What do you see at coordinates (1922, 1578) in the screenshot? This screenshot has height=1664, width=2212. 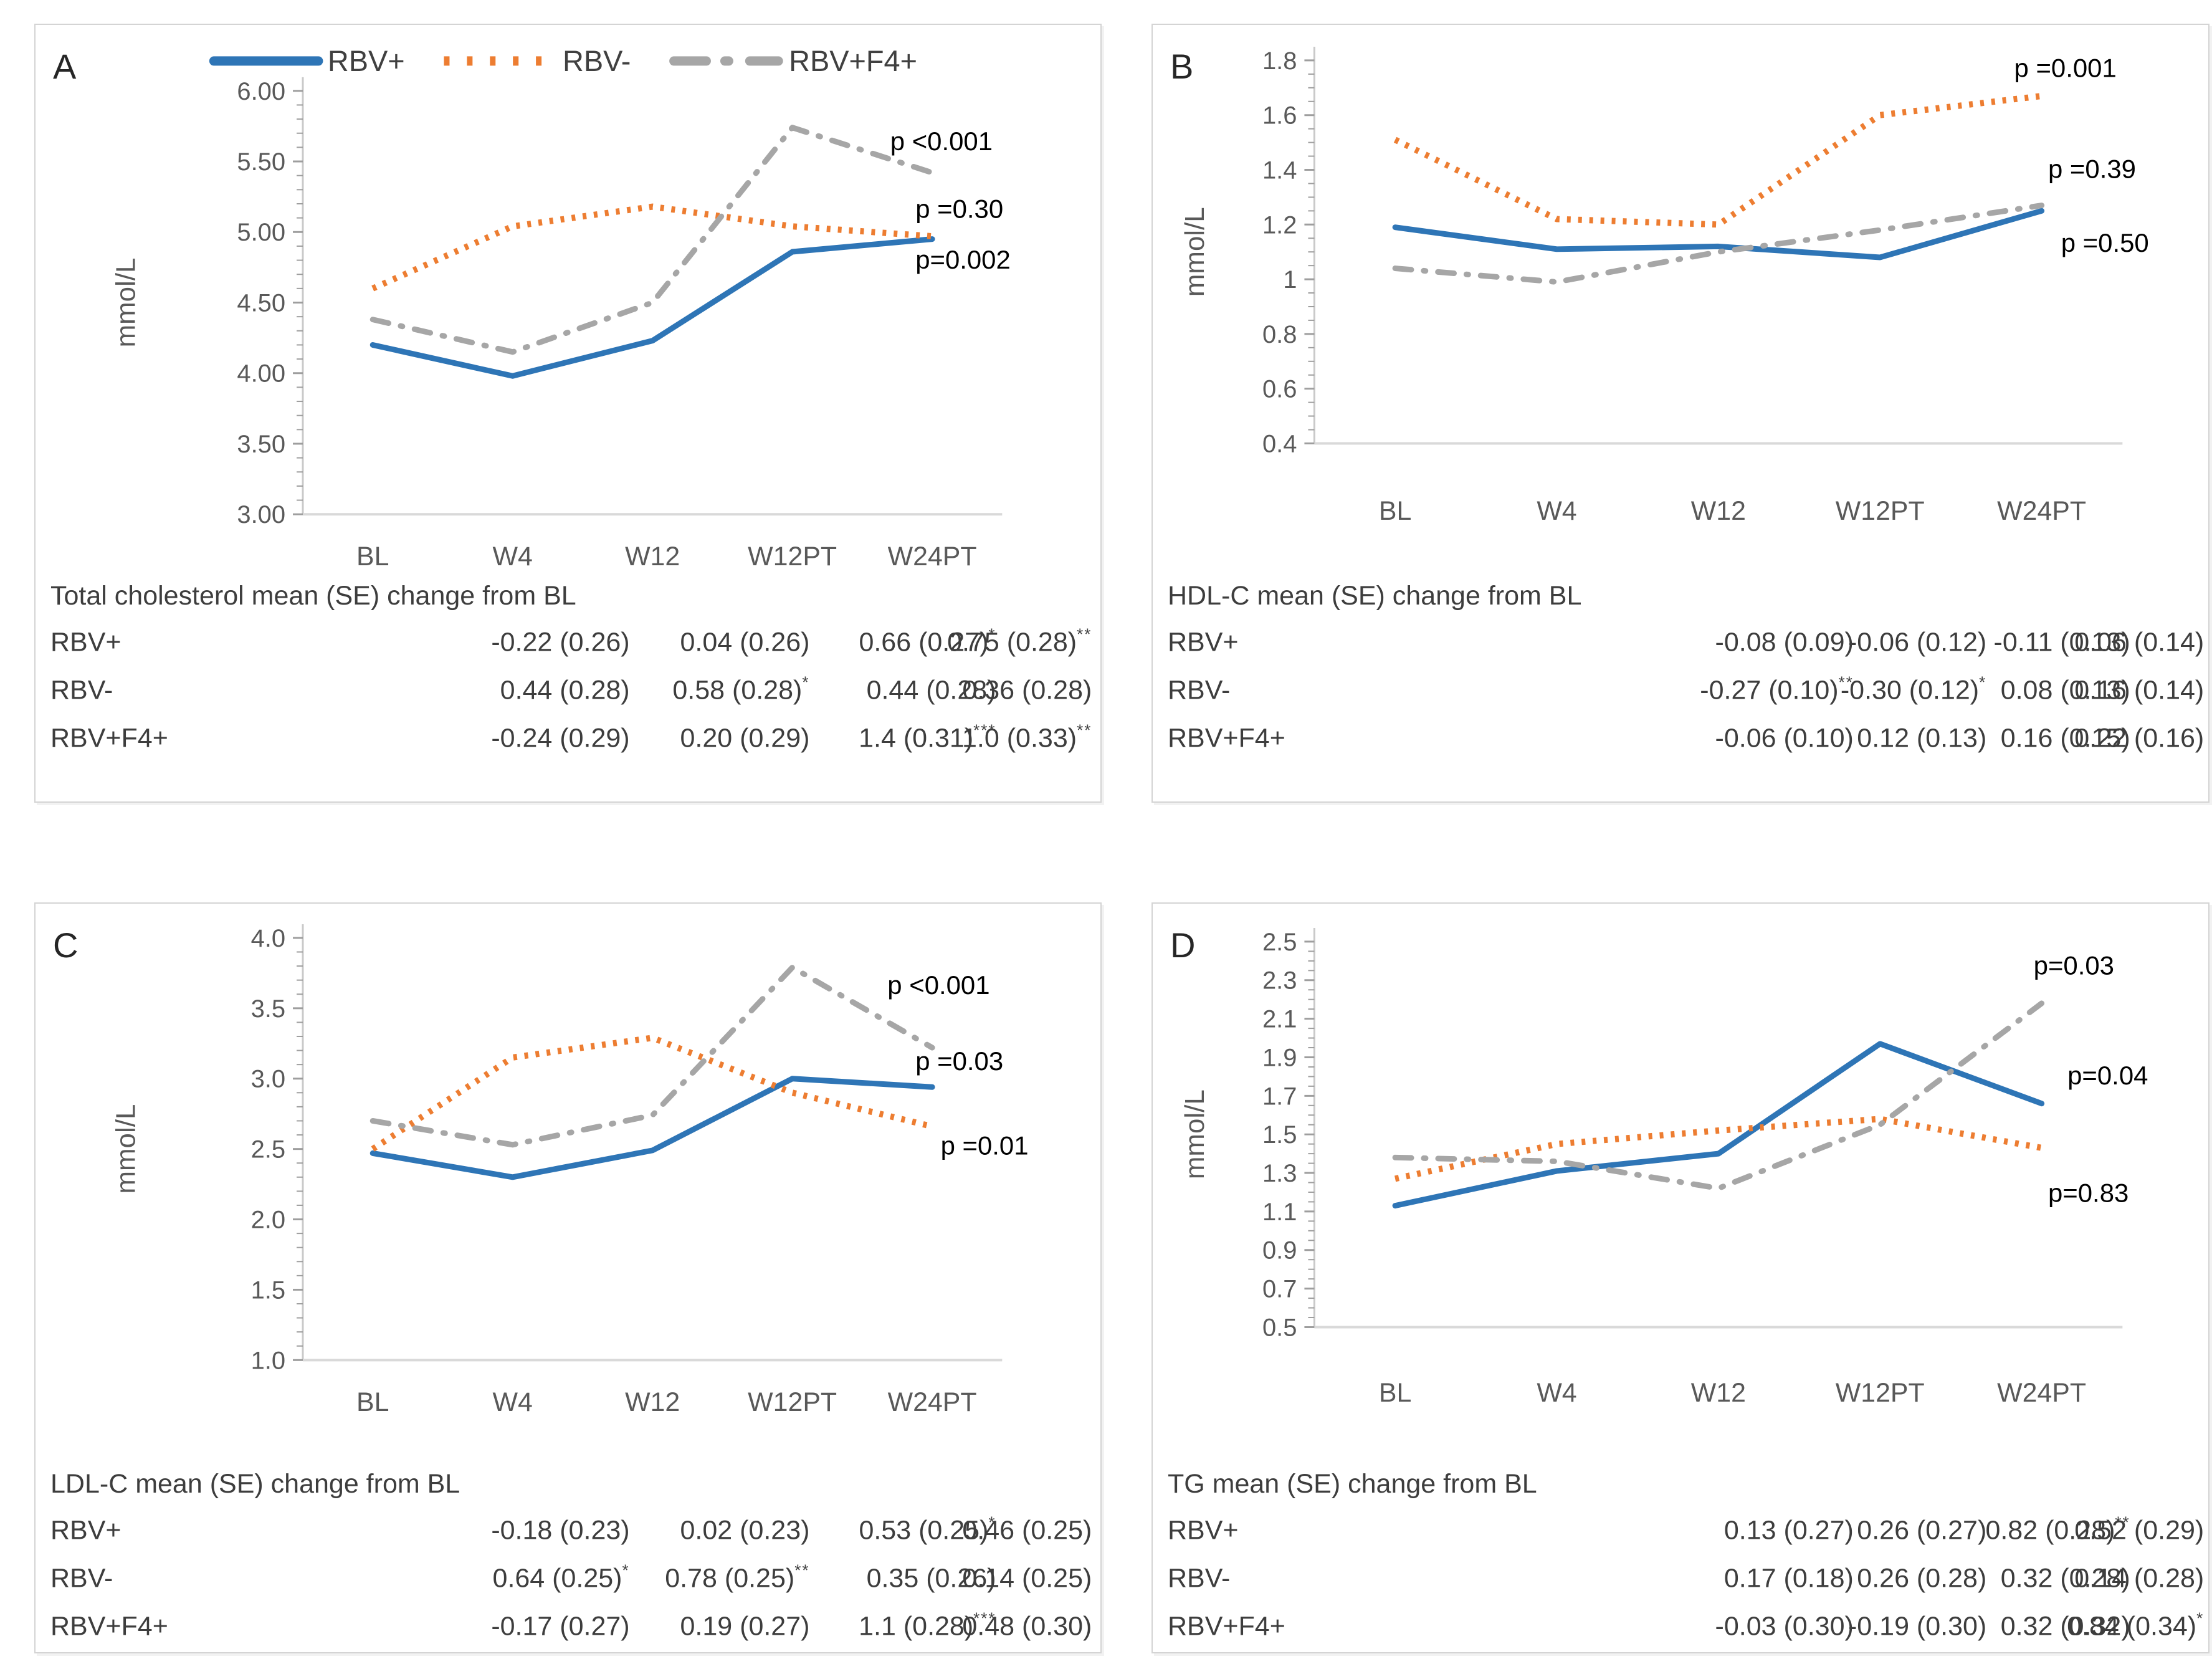 I see `value-cell: 0.26 (0.28)` at bounding box center [1922, 1578].